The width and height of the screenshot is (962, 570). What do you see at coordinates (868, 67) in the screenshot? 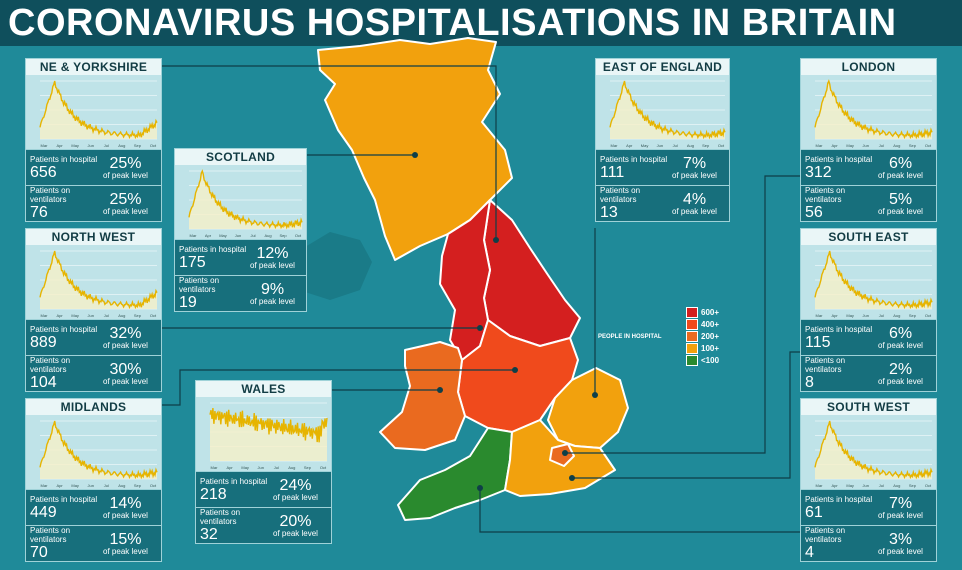
I see `panel-title: LONDON` at bounding box center [868, 67].